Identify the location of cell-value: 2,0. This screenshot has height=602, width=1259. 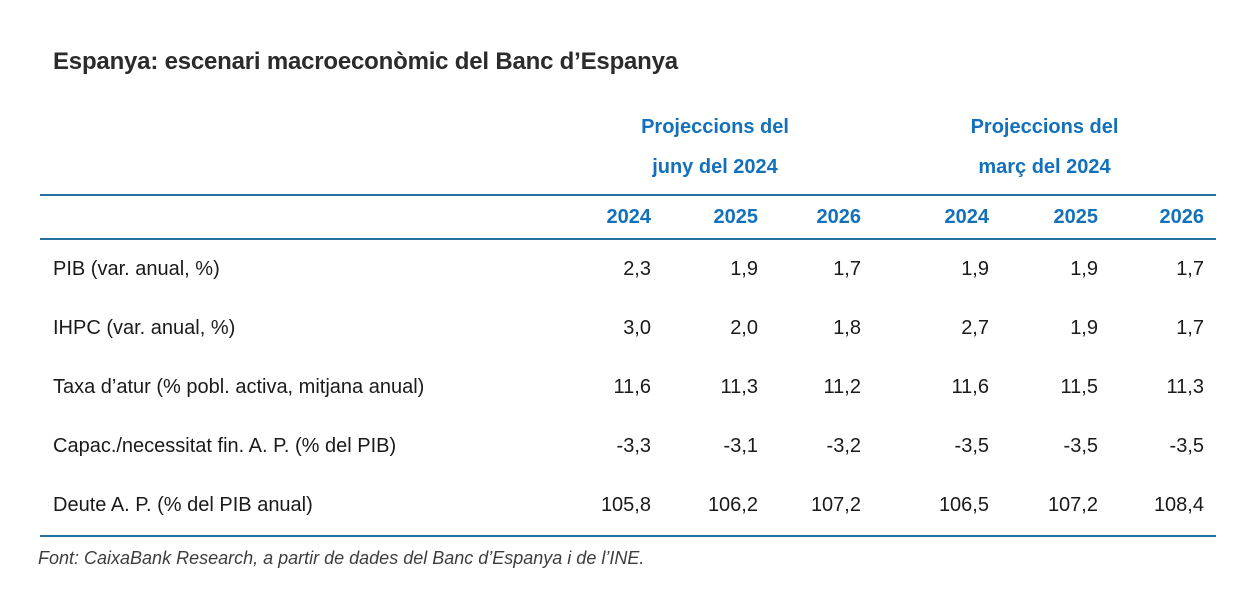
(744, 328).